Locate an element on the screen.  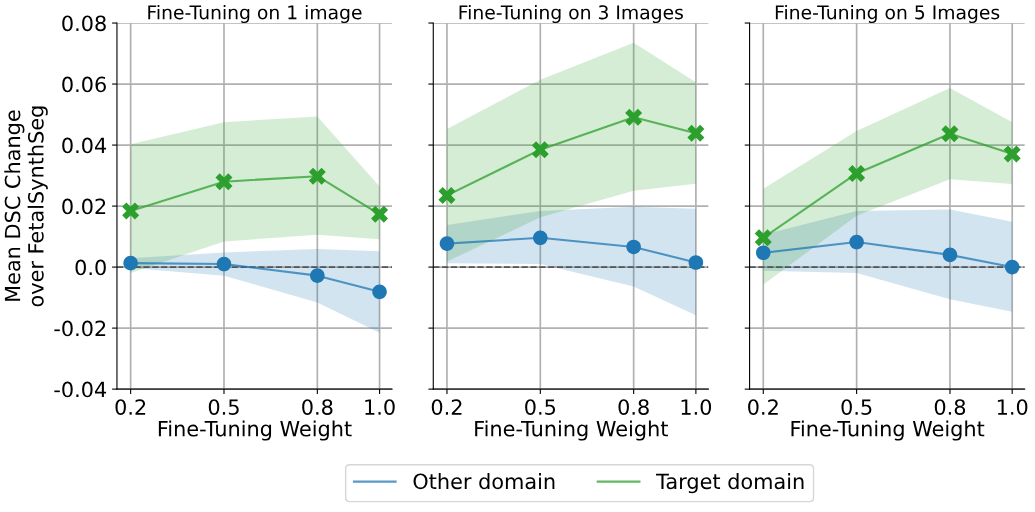
y-axis-title: Mean DSC Change over FetalSynthSeg is located at coordinates (26, 206).